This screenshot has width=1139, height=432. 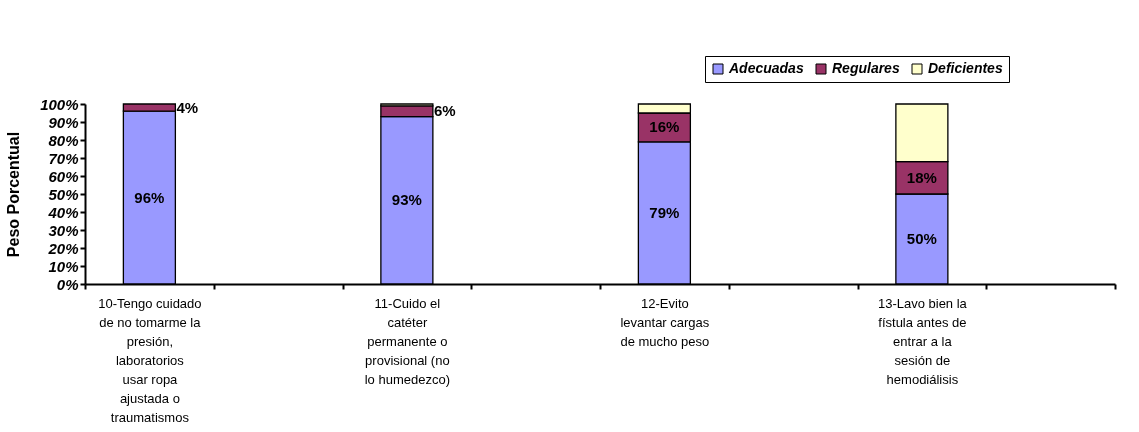 What do you see at coordinates (63, 248) in the screenshot?
I see `y-tick-label: 20%` at bounding box center [63, 248].